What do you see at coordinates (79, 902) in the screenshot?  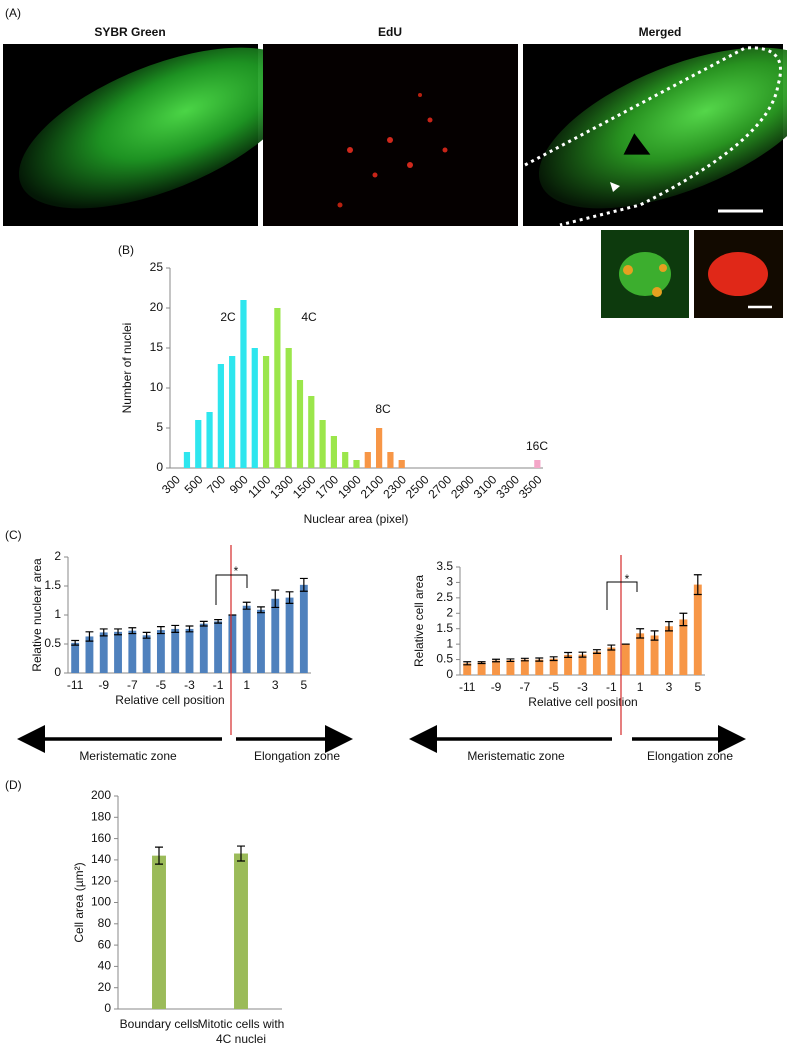 I see `y-axis-label: Cell area (µm²)` at bounding box center [79, 902].